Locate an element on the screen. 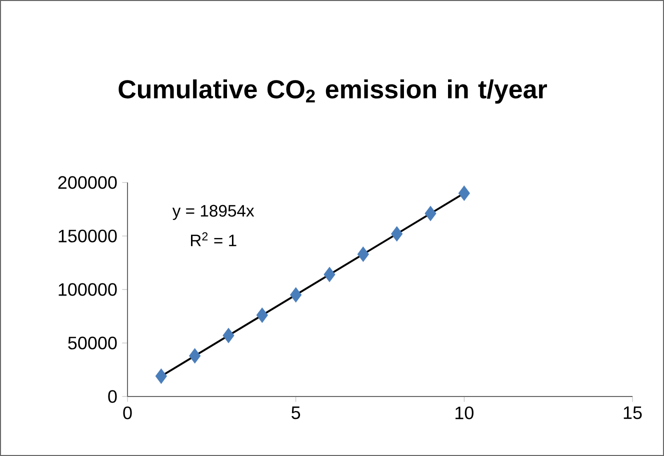 The image size is (664, 456). annotation: R$^{2}$ = 1 is located at coordinates (213, 239).